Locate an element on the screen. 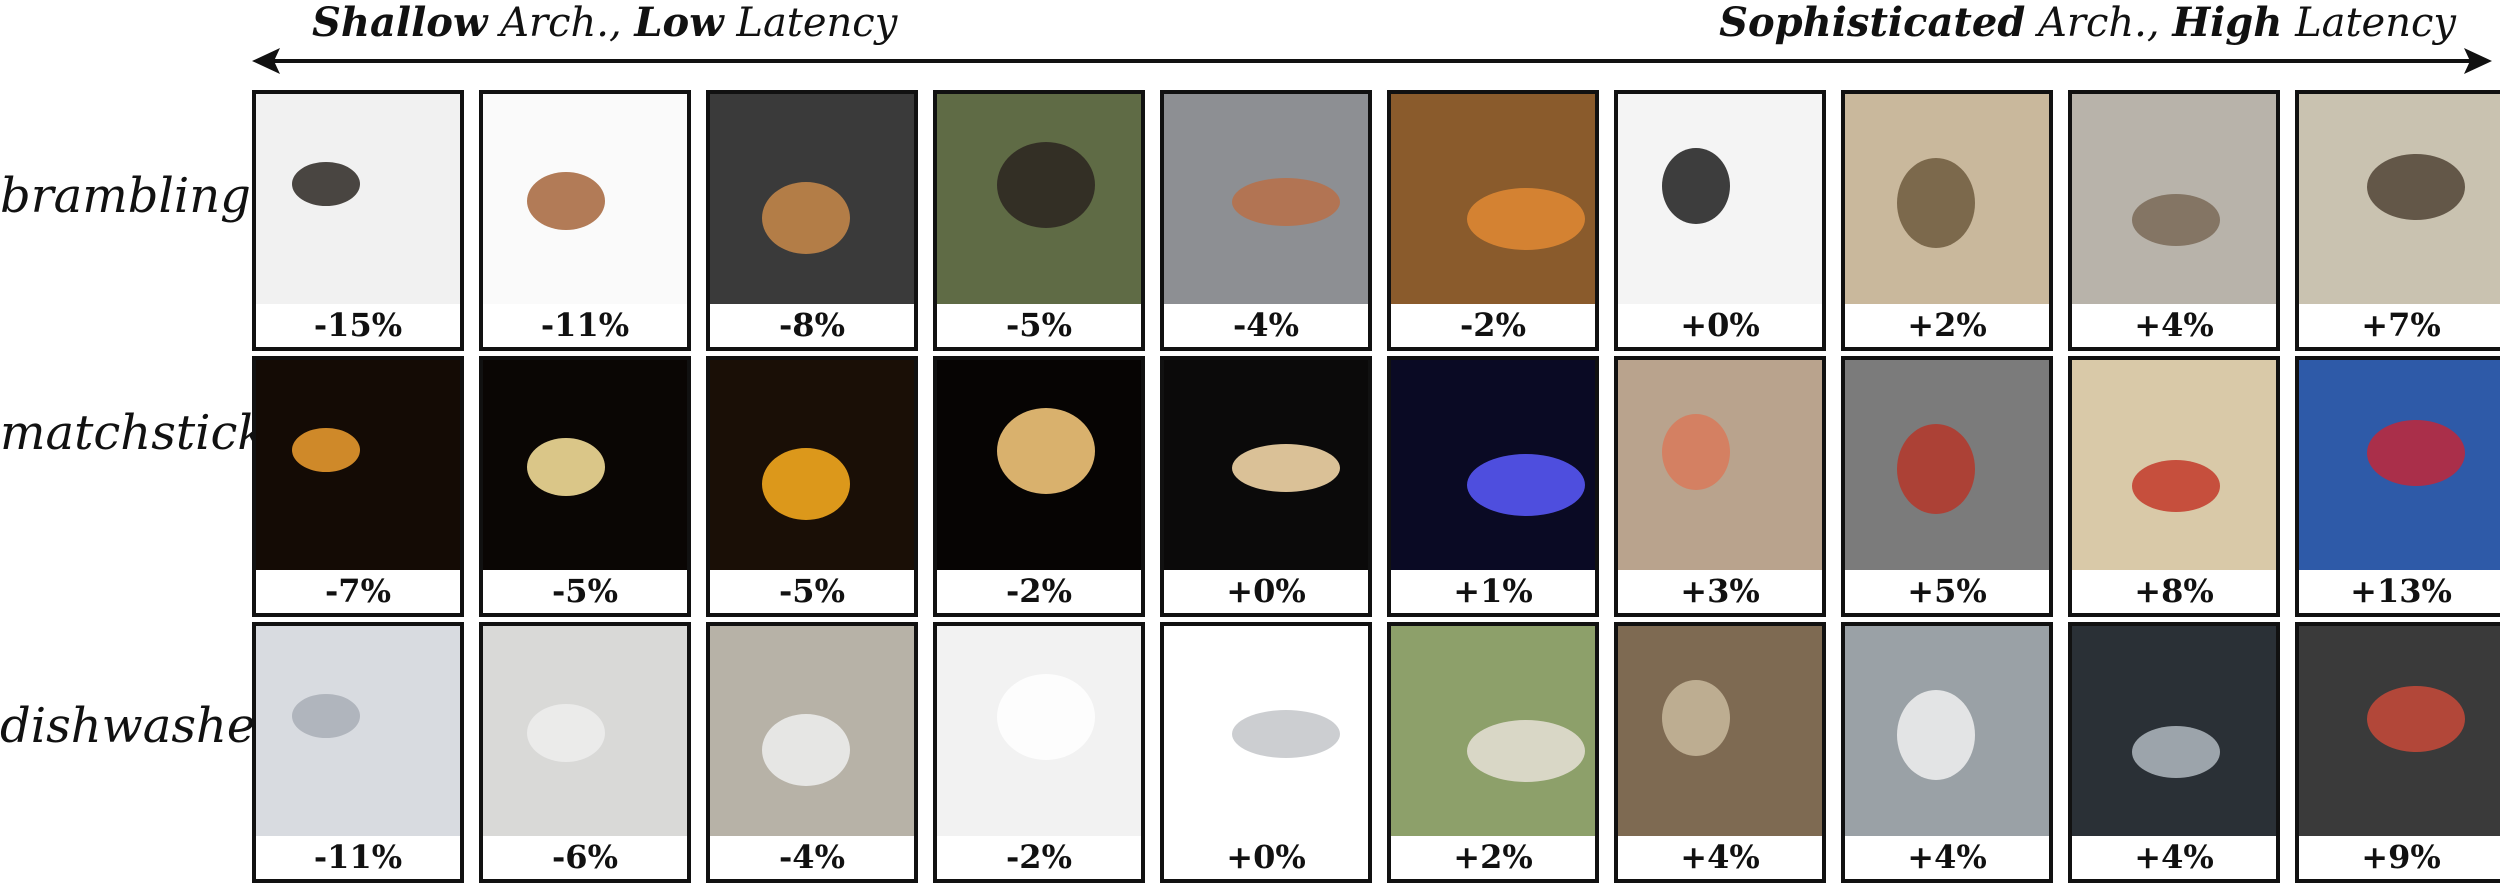 This screenshot has width=2500, height=883. image-tile: +13% is located at coordinates (2397, 486).